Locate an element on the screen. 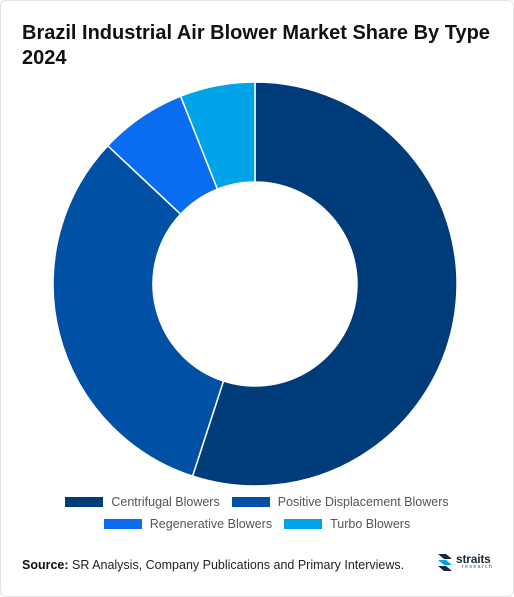 The height and width of the screenshot is (597, 514). legend-label-centrifugal: Centrifugal Blowers is located at coordinates (165, 502).